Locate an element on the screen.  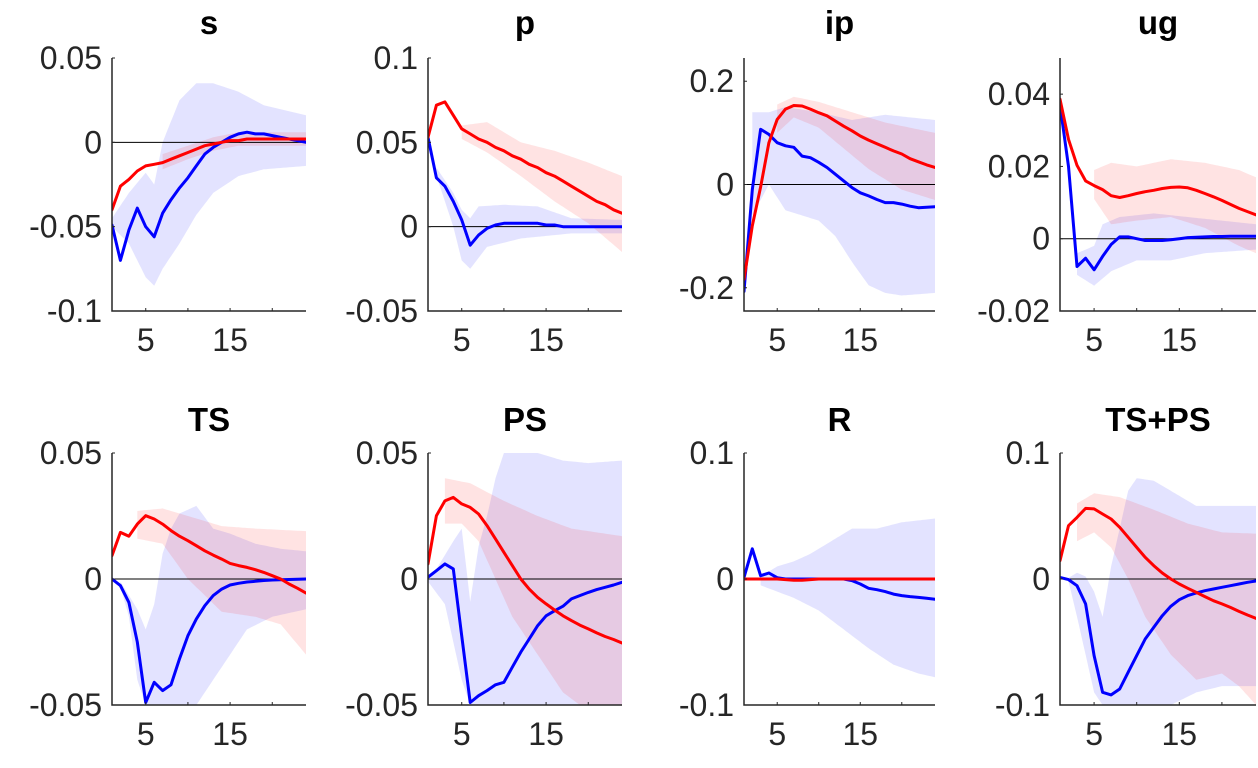
y-tick-label: -0.02 is located at coordinates (1013, 311).